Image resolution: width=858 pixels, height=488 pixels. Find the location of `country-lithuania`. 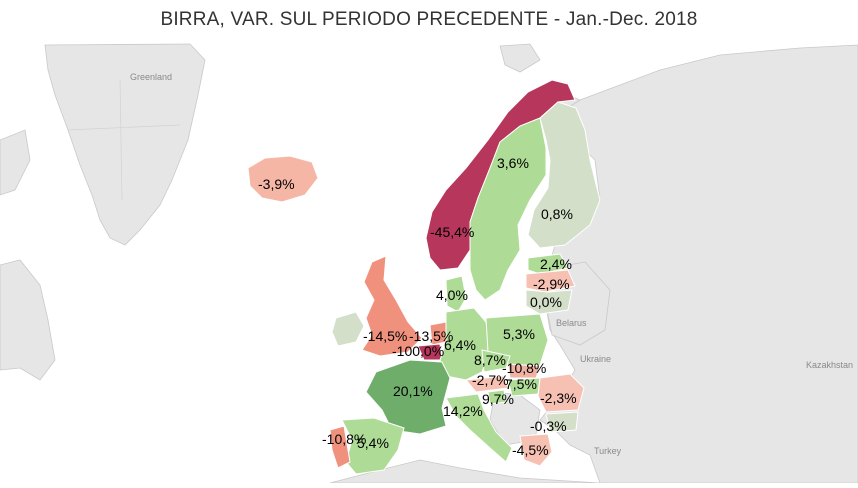

country-lithuania is located at coordinates (549, 302).